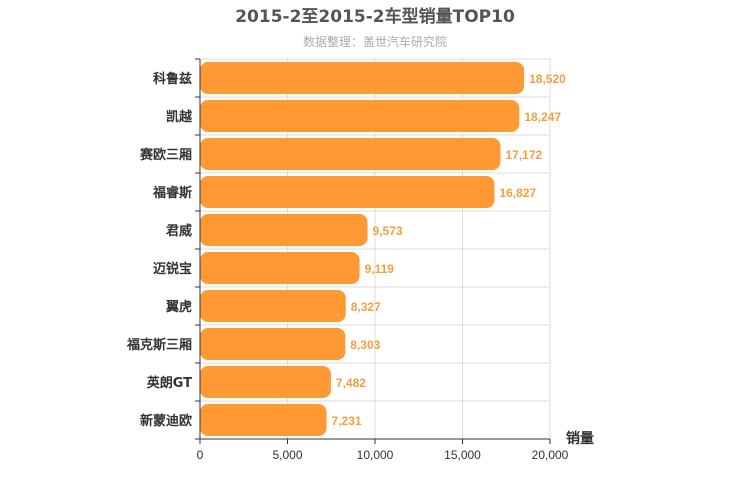  What do you see at coordinates (375, 16) in the screenshot?
I see `chart-title: 2015-2至2015-2车型销量TOP10` at bounding box center [375, 16].